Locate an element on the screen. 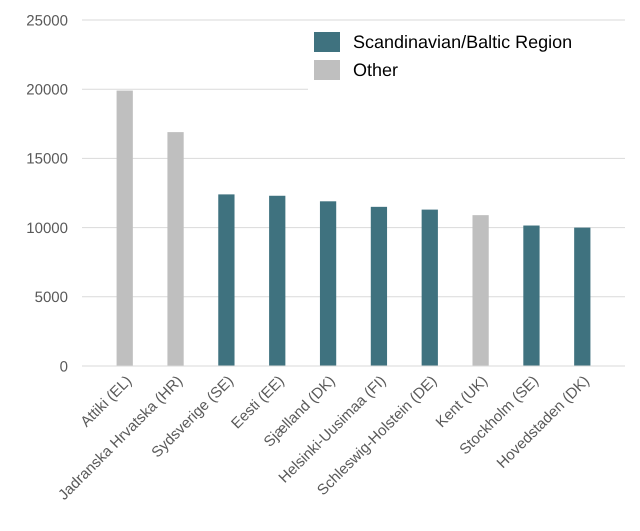 The image size is (640, 531). y-tick-label: 25000 is located at coordinates (47, 21).